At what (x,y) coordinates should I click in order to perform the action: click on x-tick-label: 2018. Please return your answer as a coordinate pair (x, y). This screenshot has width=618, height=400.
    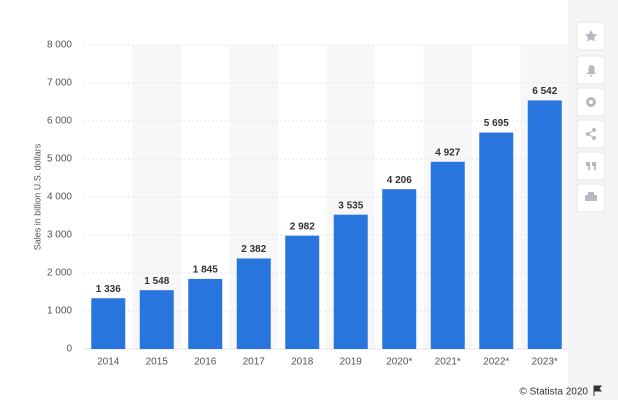
    Looking at the image, I should click on (302, 362).